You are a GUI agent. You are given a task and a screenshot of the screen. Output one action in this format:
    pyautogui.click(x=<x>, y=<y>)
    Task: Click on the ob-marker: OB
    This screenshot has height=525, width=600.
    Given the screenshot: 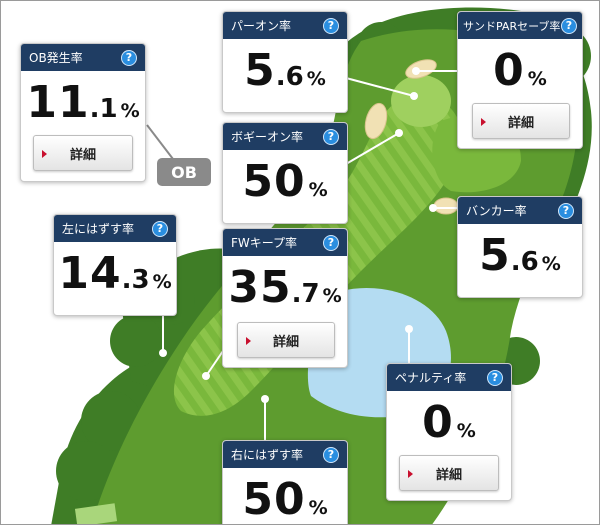 What is the action you would take?
    pyautogui.click(x=184, y=172)
    